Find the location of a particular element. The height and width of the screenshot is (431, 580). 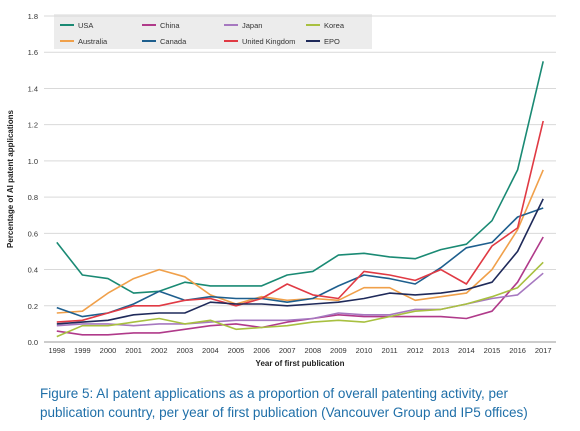

x-tick-label: 1999 is located at coordinates (82, 350).